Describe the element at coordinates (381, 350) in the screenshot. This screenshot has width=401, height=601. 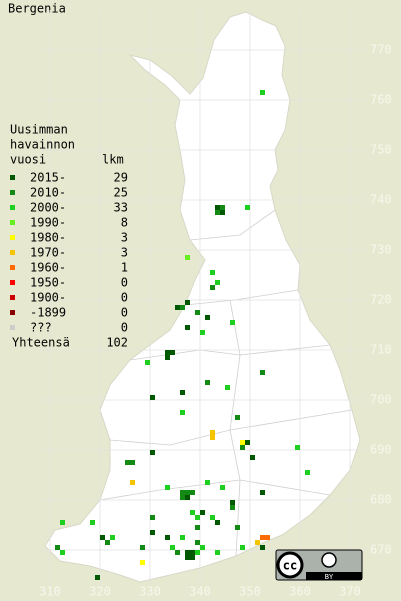
I see `y-tick-label: 710` at that location.